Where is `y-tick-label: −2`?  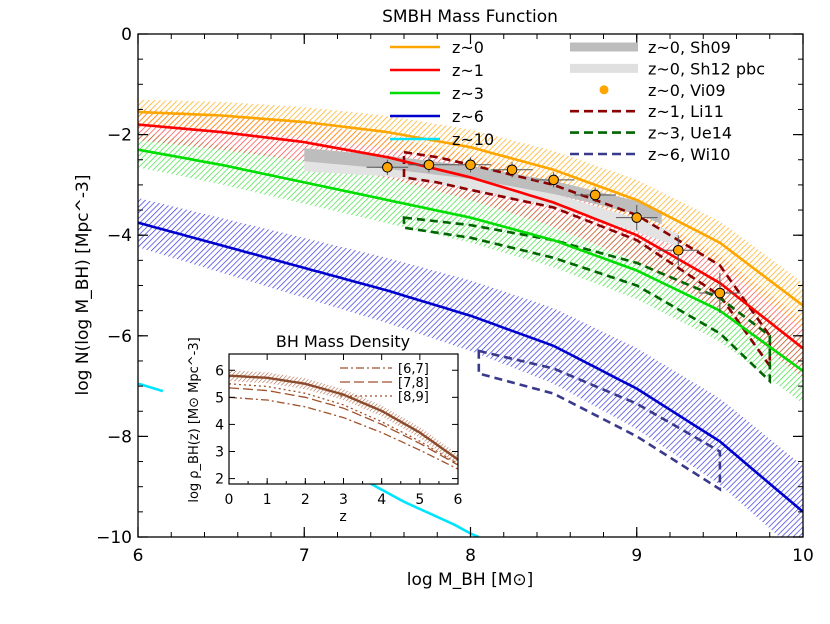 y-tick-label: −2 is located at coordinates (119, 136).